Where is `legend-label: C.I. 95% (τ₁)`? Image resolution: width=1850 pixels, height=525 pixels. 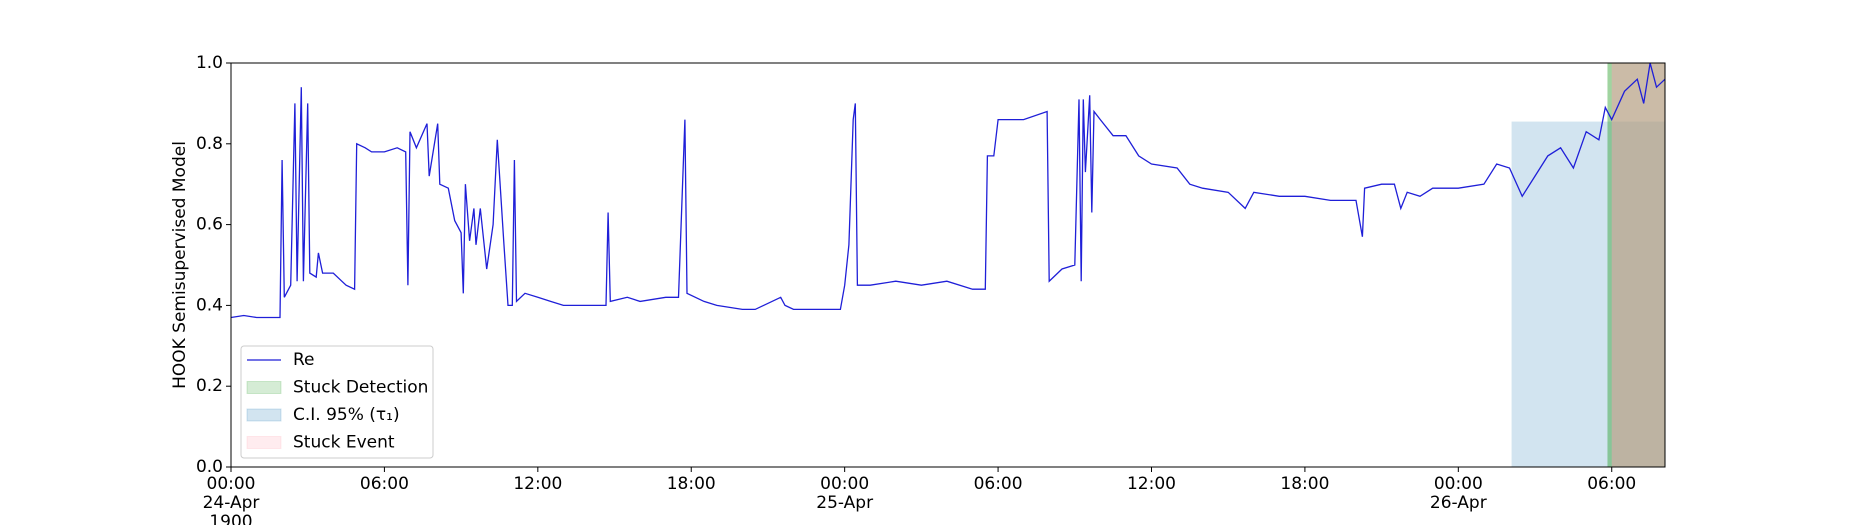 legend-label: C.I. 95% (τ₁) is located at coordinates (346, 415).